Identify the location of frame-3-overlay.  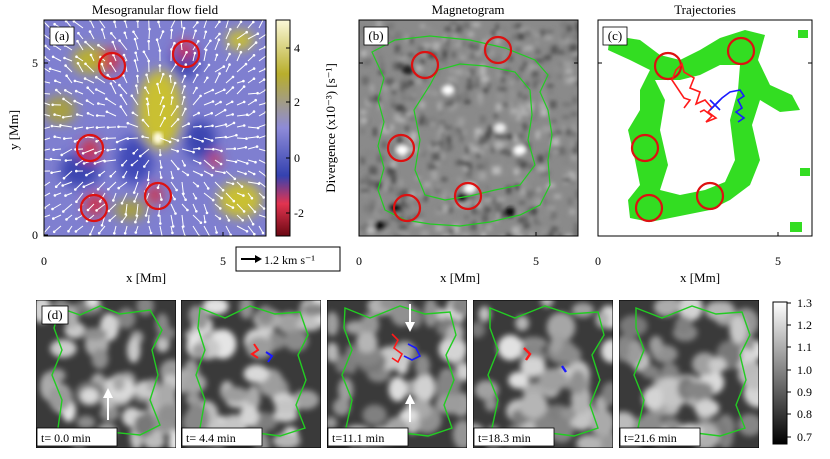
(546, 371).